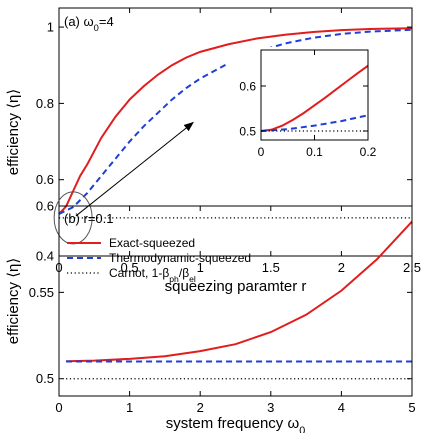  I want to click on panel-b-ytick-label: 0.55, so click(41, 292).